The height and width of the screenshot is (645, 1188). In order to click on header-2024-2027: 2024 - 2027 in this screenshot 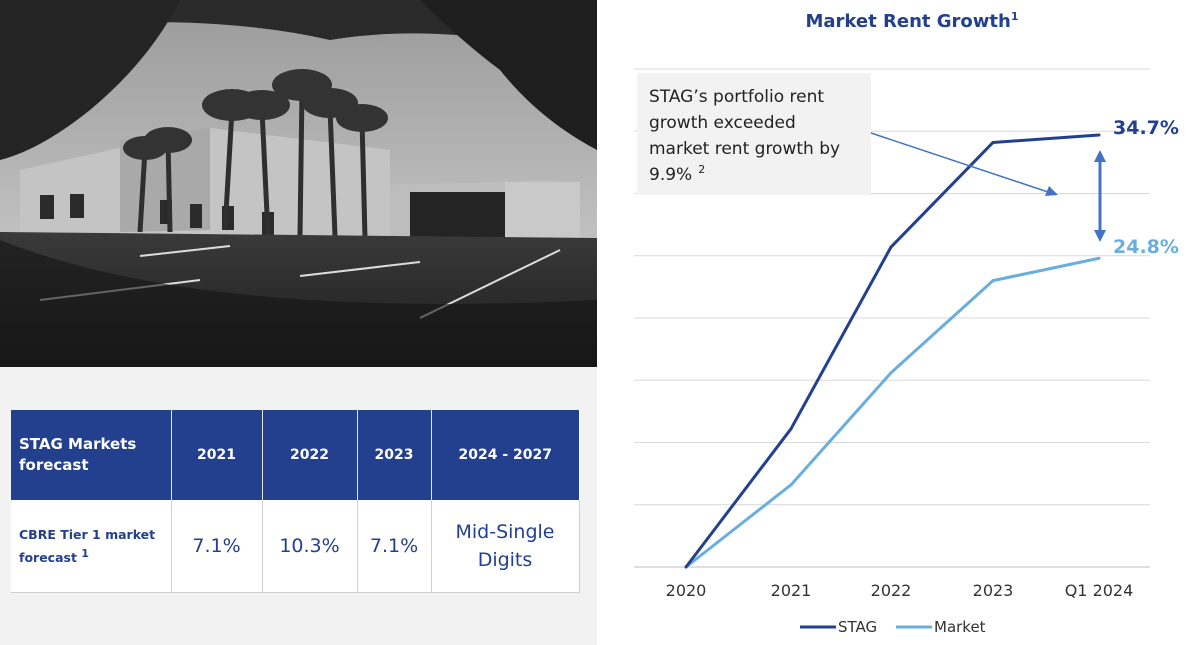, I will do `click(505, 455)`.